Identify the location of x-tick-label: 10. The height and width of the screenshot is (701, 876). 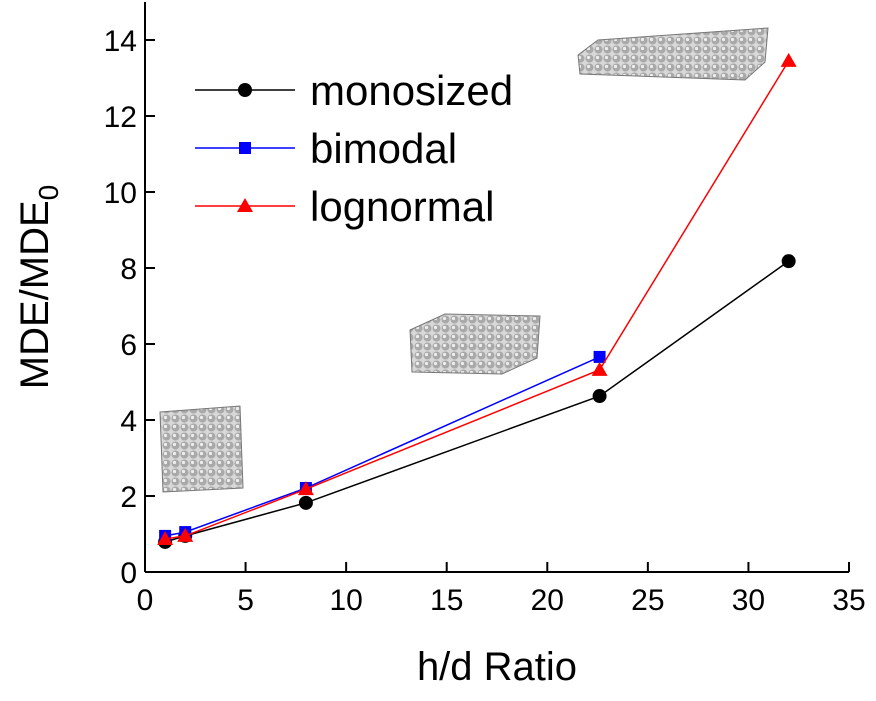
(345, 600).